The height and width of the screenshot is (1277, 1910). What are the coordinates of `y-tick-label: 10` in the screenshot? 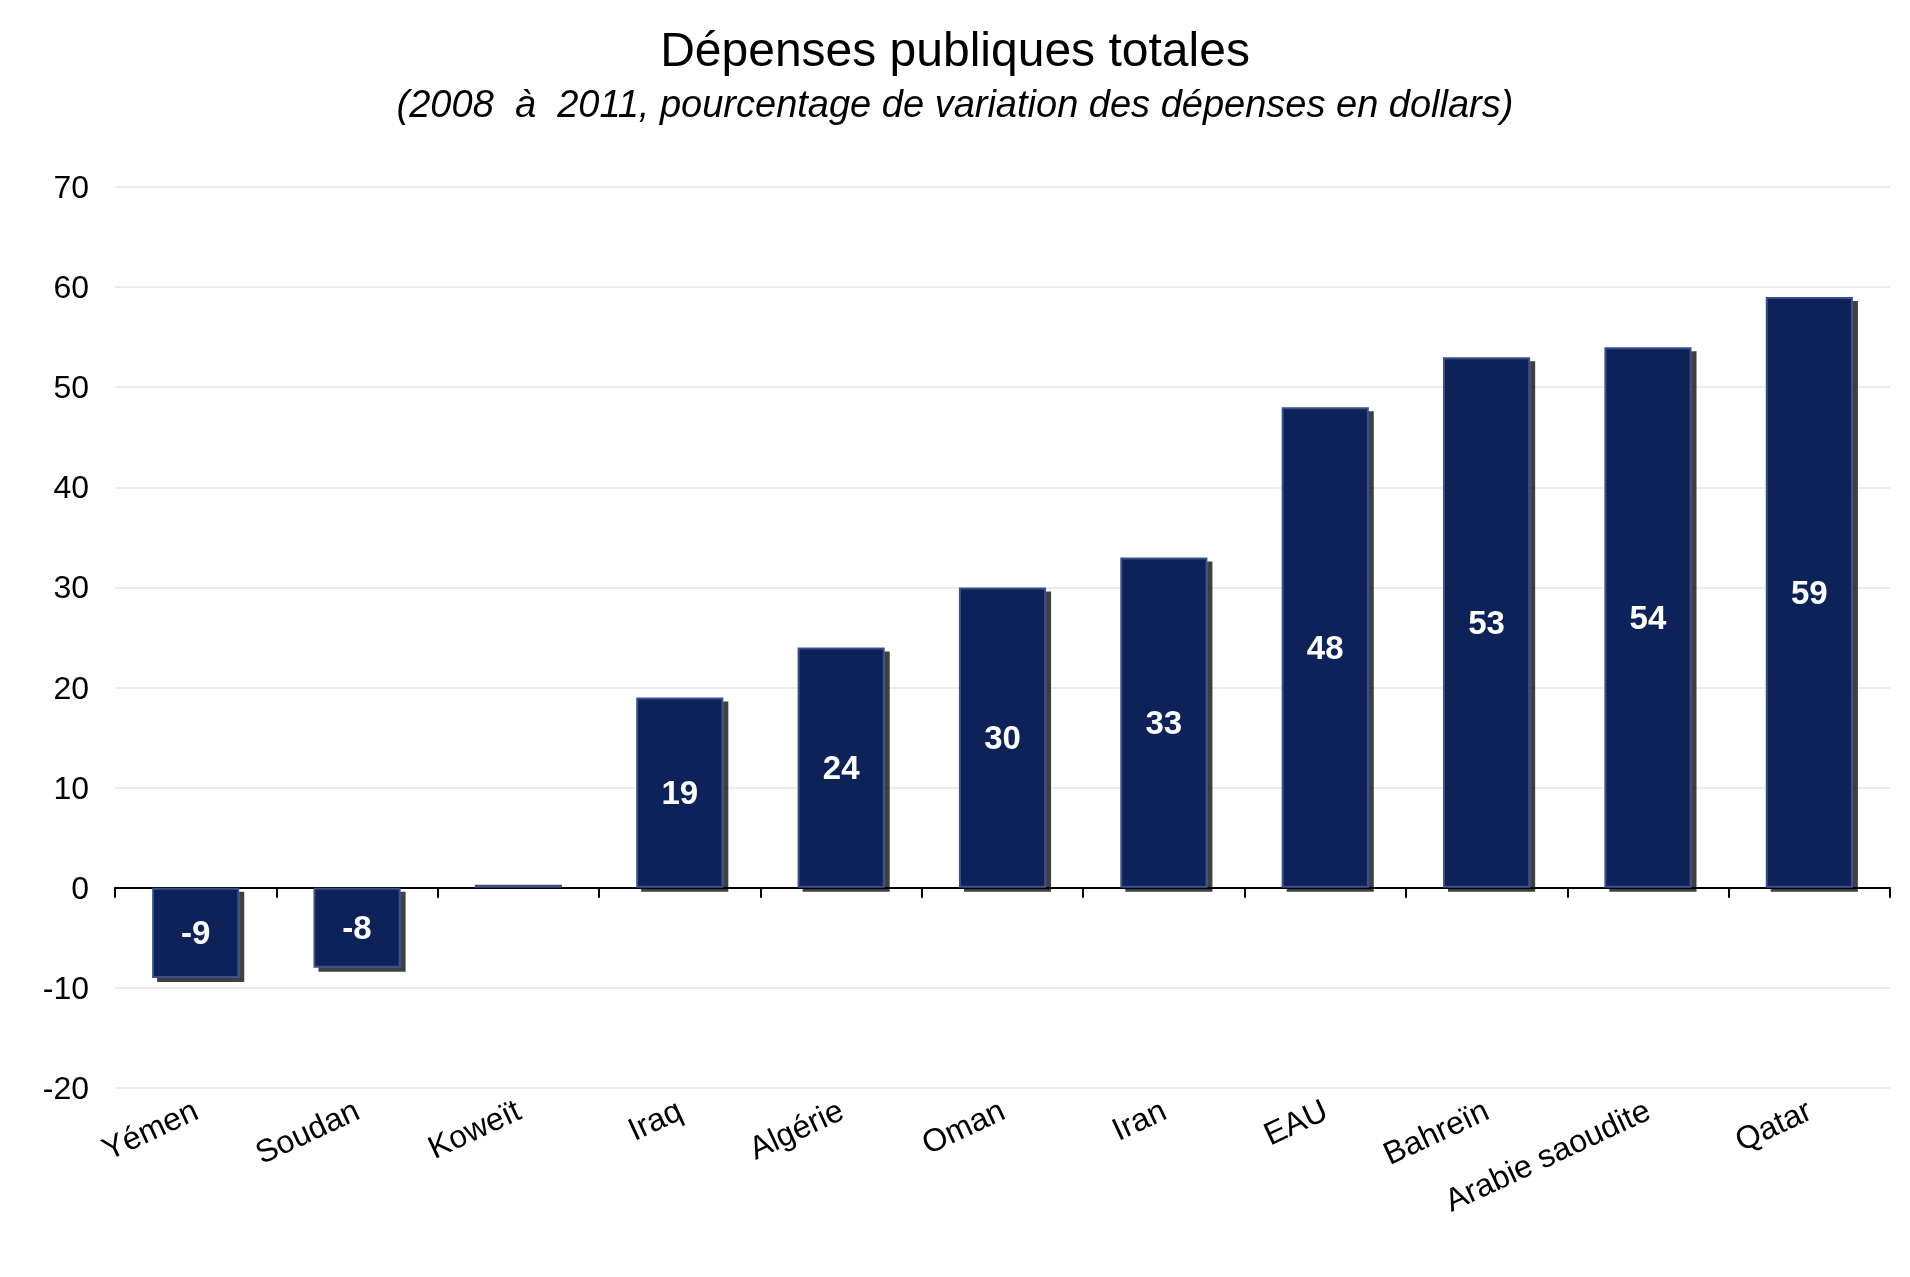 It's located at (71, 787).